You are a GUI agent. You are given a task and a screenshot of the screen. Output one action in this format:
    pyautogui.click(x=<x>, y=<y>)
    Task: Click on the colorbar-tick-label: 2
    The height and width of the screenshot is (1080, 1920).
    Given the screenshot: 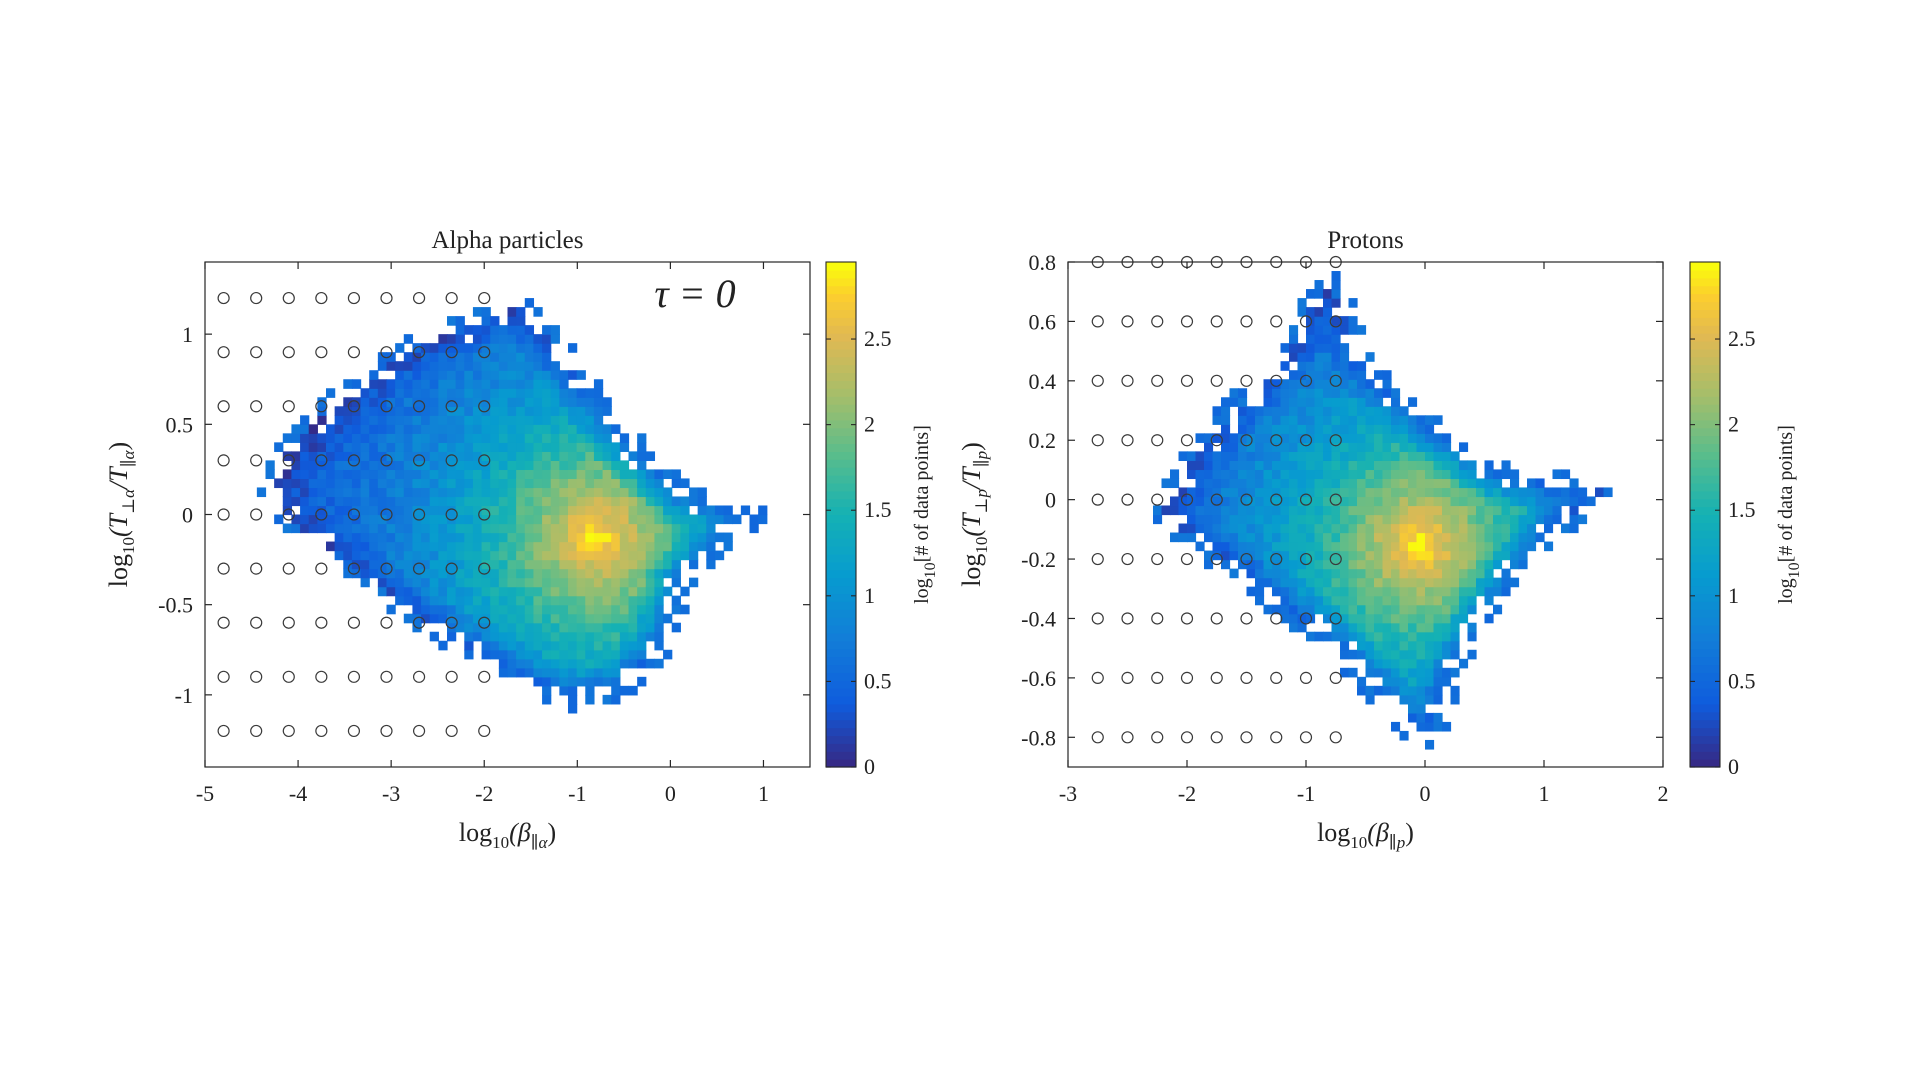 What is the action you would take?
    pyautogui.click(x=869, y=424)
    